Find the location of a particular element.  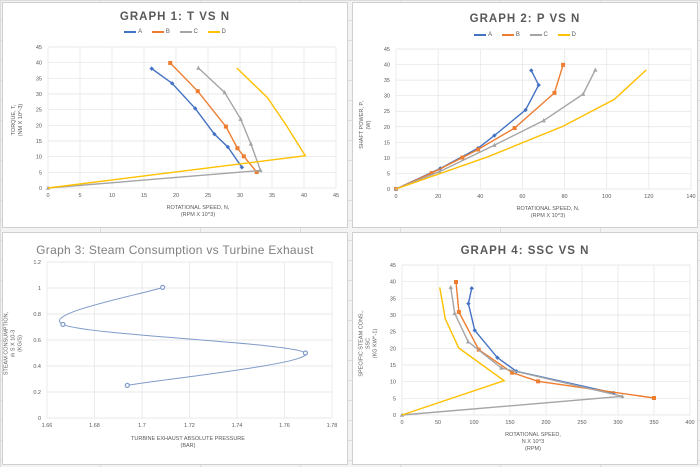

data-point-circle is located at coordinates (63, 324).